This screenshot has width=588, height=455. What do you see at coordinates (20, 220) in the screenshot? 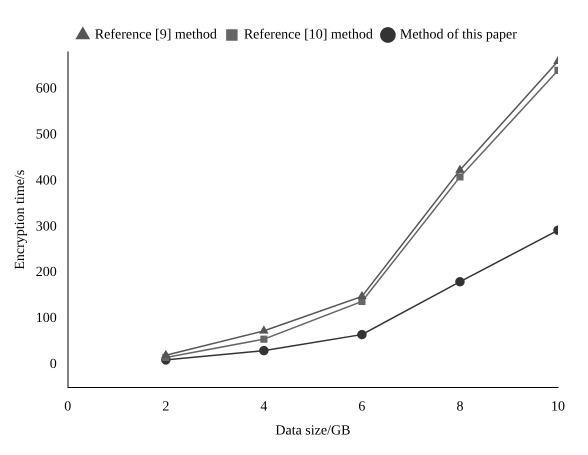
I see `y-axis-title: Encryption time/s` at bounding box center [20, 220].